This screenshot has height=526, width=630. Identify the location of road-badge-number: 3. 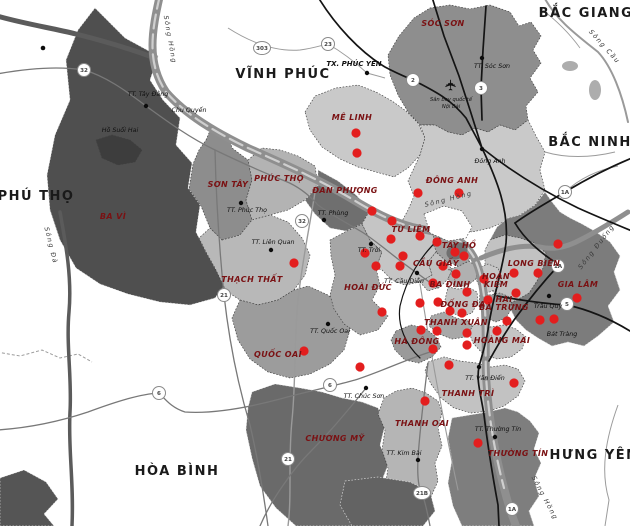
(481, 89).